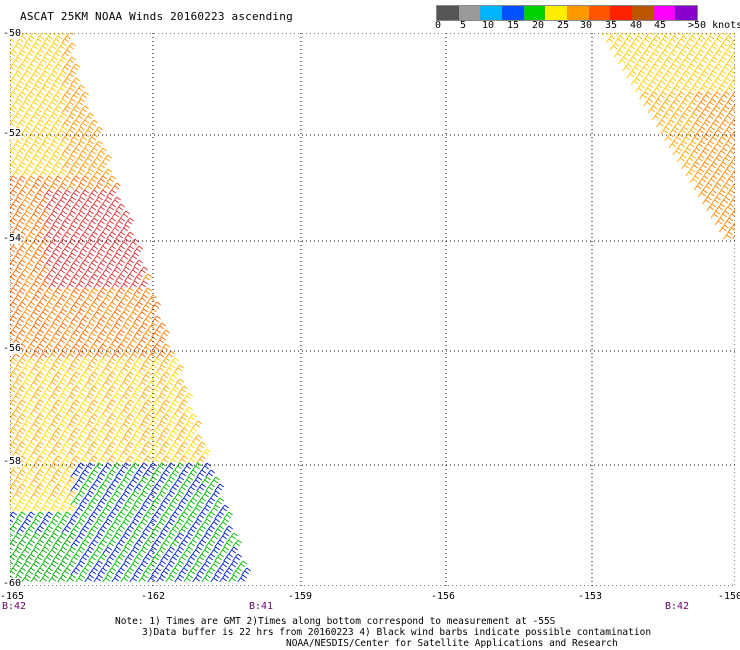 Image resolution: width=740 pixels, height=650 pixels. Describe the element at coordinates (534, 13) in the screenshot. I see `legend-swatch` at that location.